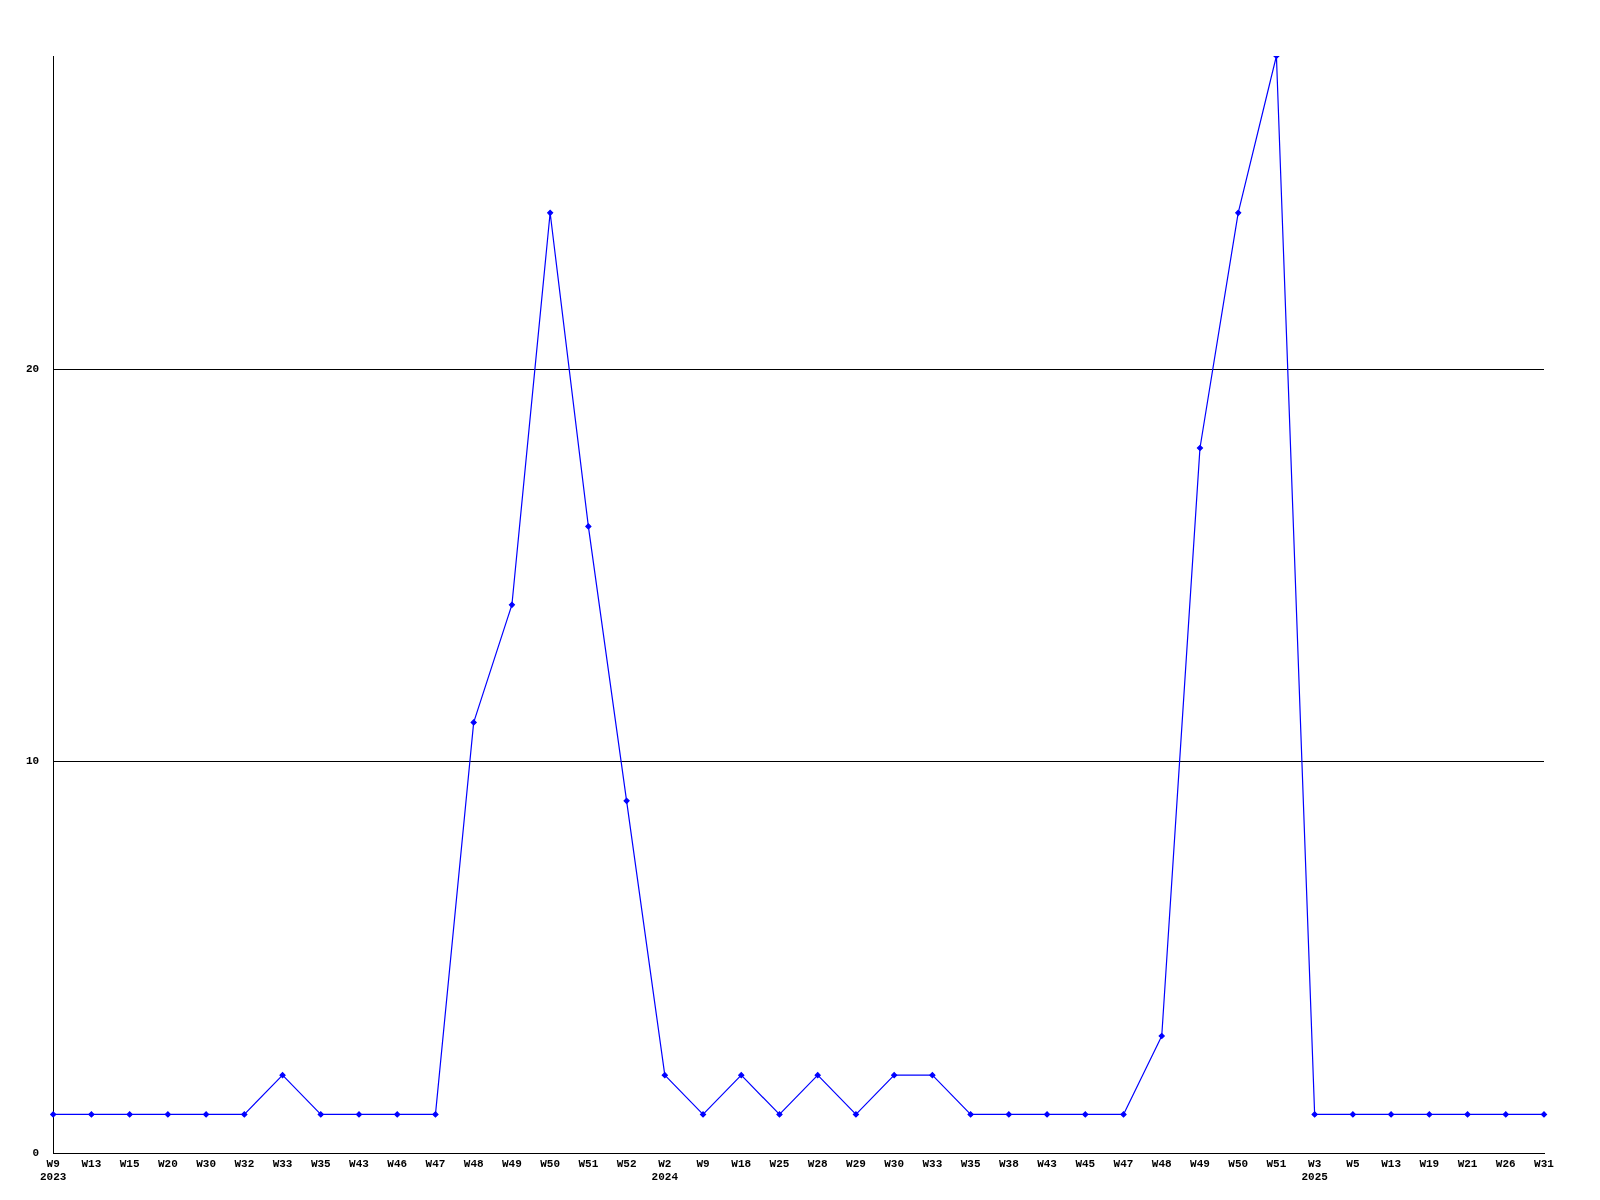 Image resolution: width=1600 pixels, height=1200 pixels. I want to click on x-tick-label: W15, so click(129, 1163).